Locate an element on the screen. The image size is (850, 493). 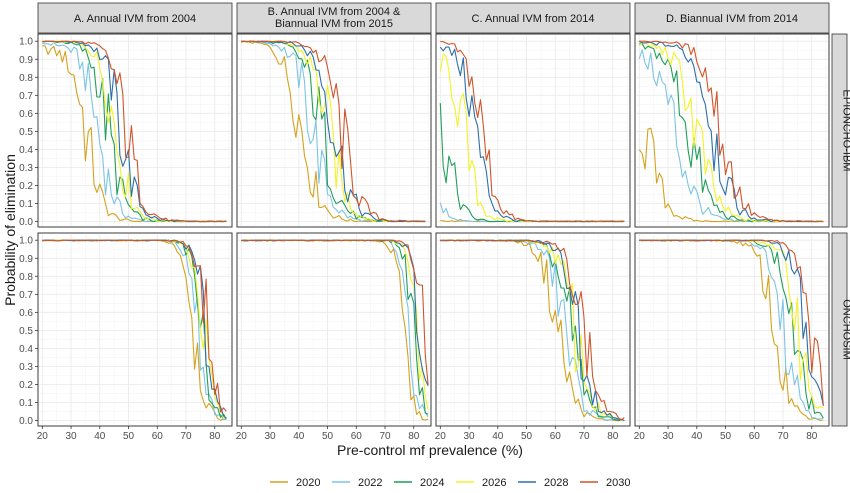
panel-a-epioncho: 0.0 0.1 0.2 0.3 0.4 0.5 0.6 0.7 0.8 0.9 1.0 is located at coordinates (126, 130).